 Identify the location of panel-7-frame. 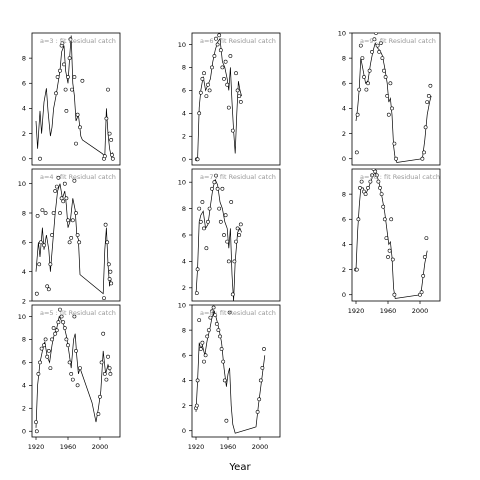
(396, 99).